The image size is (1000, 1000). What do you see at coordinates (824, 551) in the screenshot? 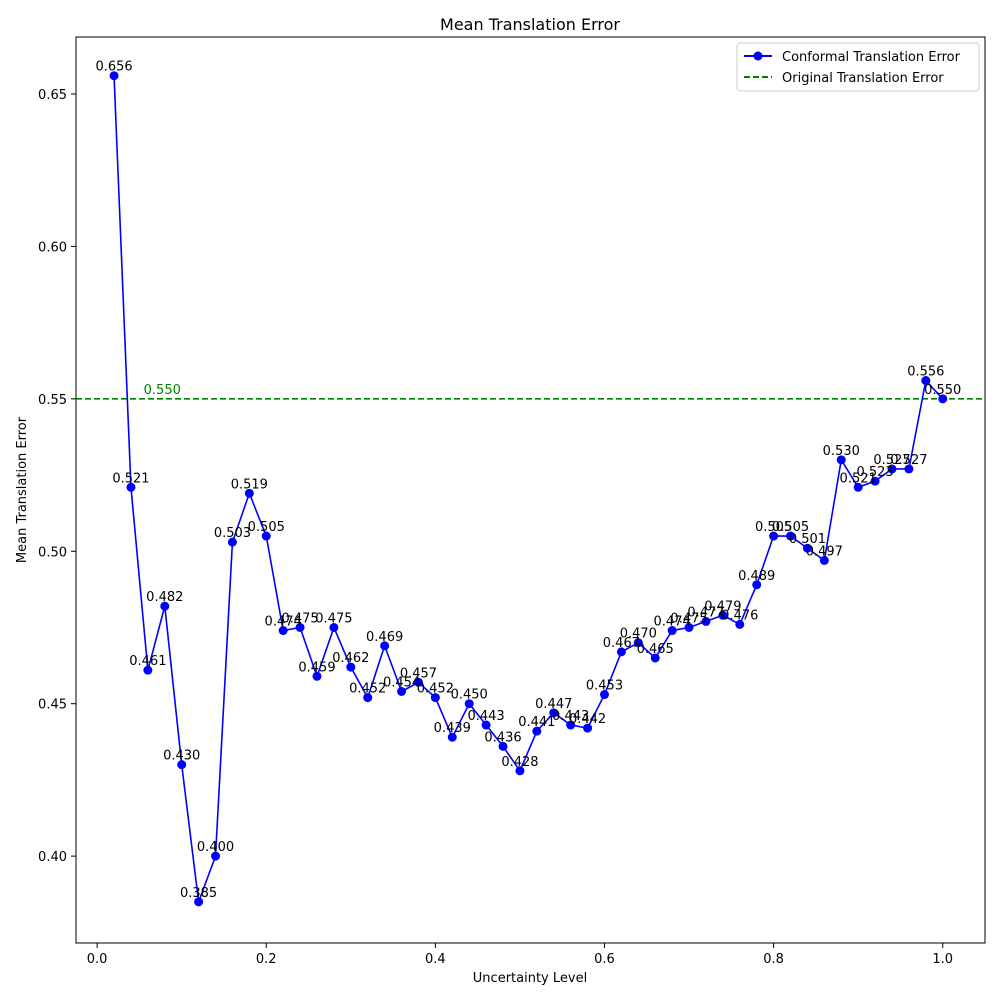
I see `data-label: 0.497` at bounding box center [824, 551].